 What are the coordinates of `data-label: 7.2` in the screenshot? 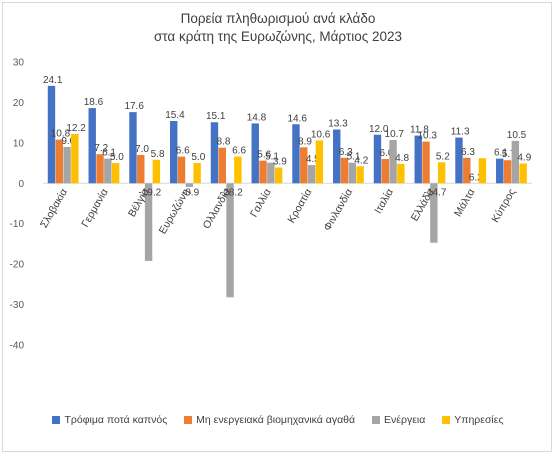 It's located at (101, 148).